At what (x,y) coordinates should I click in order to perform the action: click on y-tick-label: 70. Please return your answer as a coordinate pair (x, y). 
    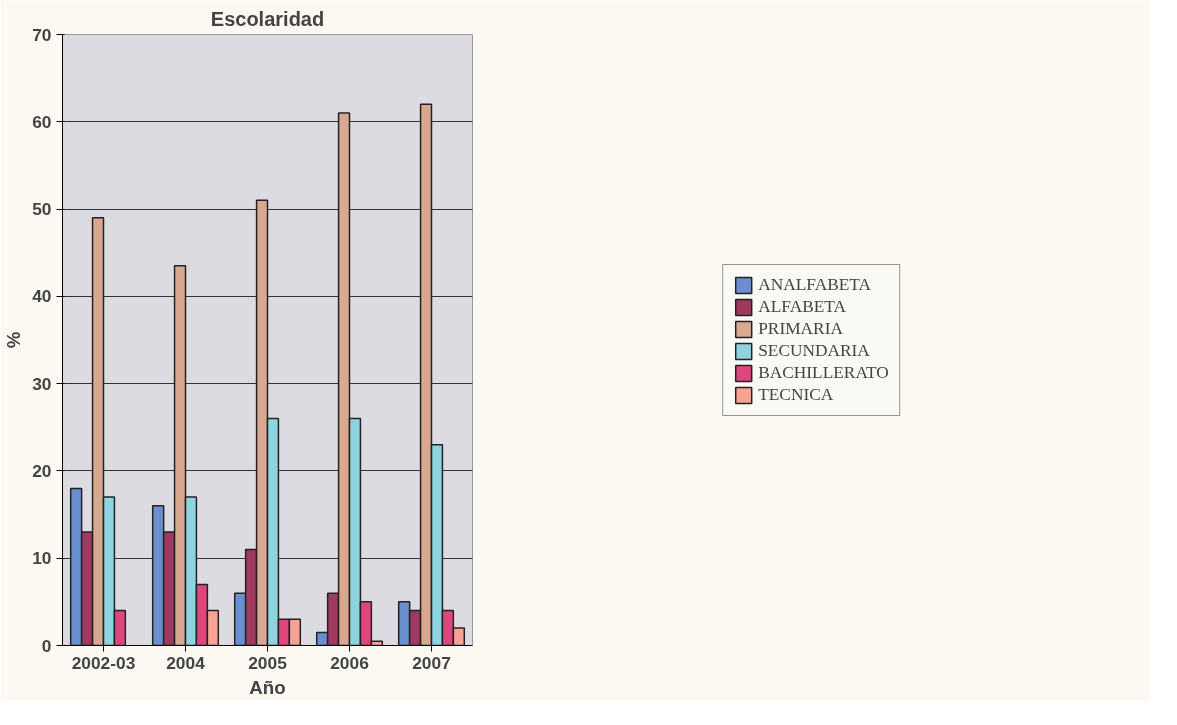
    Looking at the image, I should click on (42, 34).